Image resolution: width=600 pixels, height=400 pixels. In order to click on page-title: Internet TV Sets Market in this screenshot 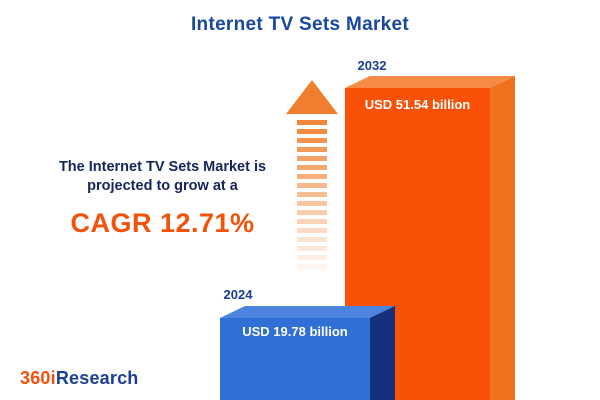, I will do `click(300, 24)`.